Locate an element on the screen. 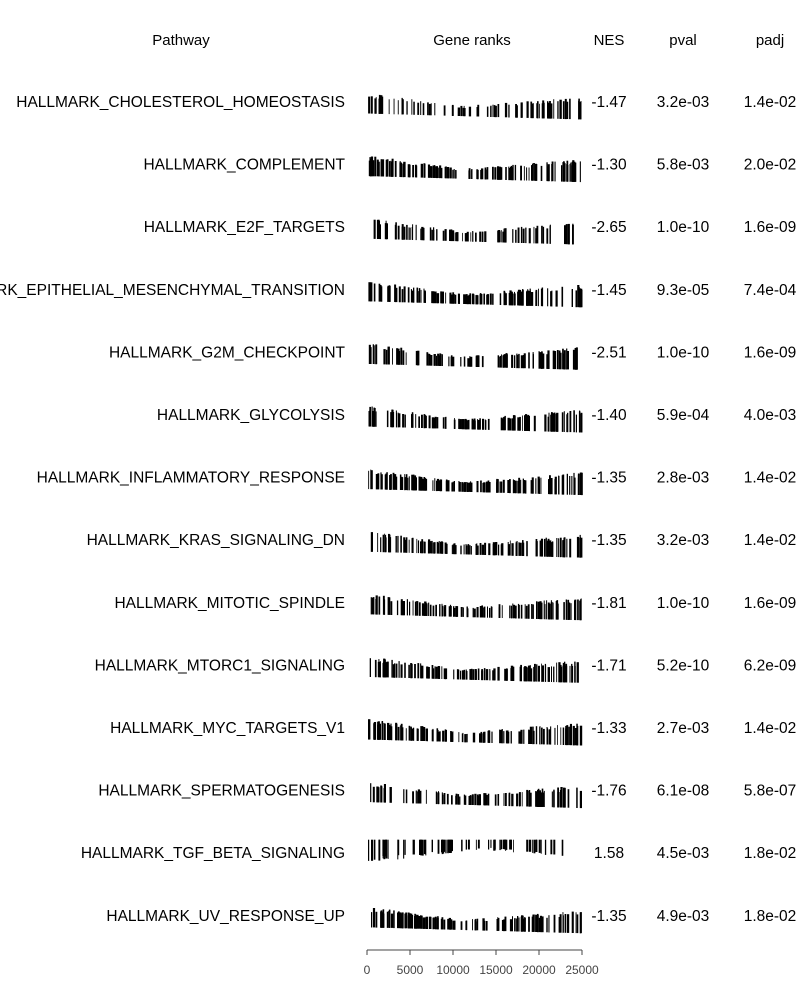 This screenshot has height=993, width=811. nes-value: -1.81 is located at coordinates (608, 603).